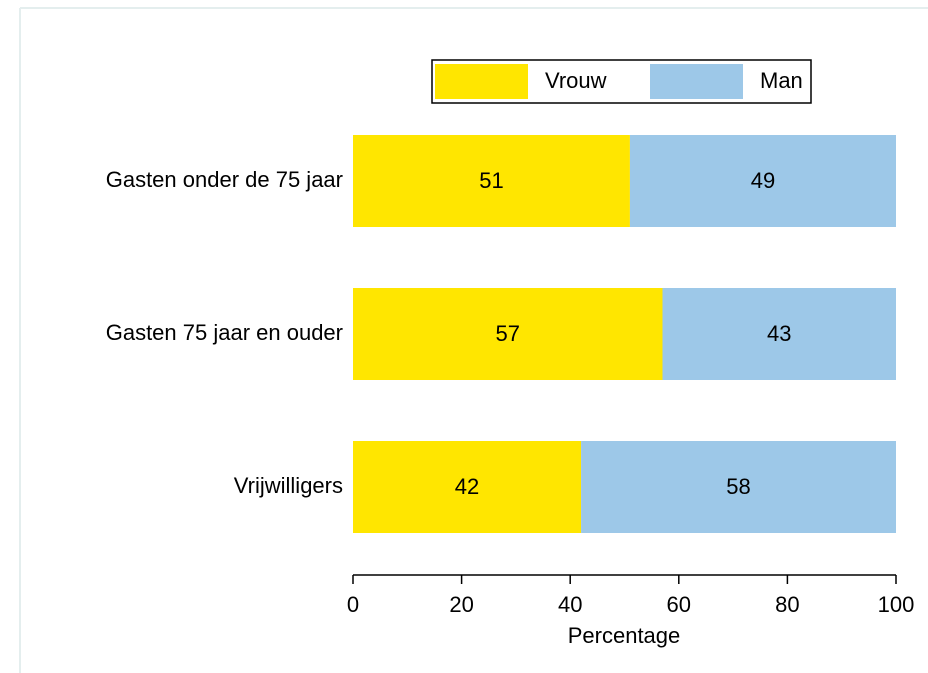 This screenshot has height=673, width=928. What do you see at coordinates (224, 179) in the screenshot?
I see `y-tick-label: Gasten onder de 75 jaar` at bounding box center [224, 179].